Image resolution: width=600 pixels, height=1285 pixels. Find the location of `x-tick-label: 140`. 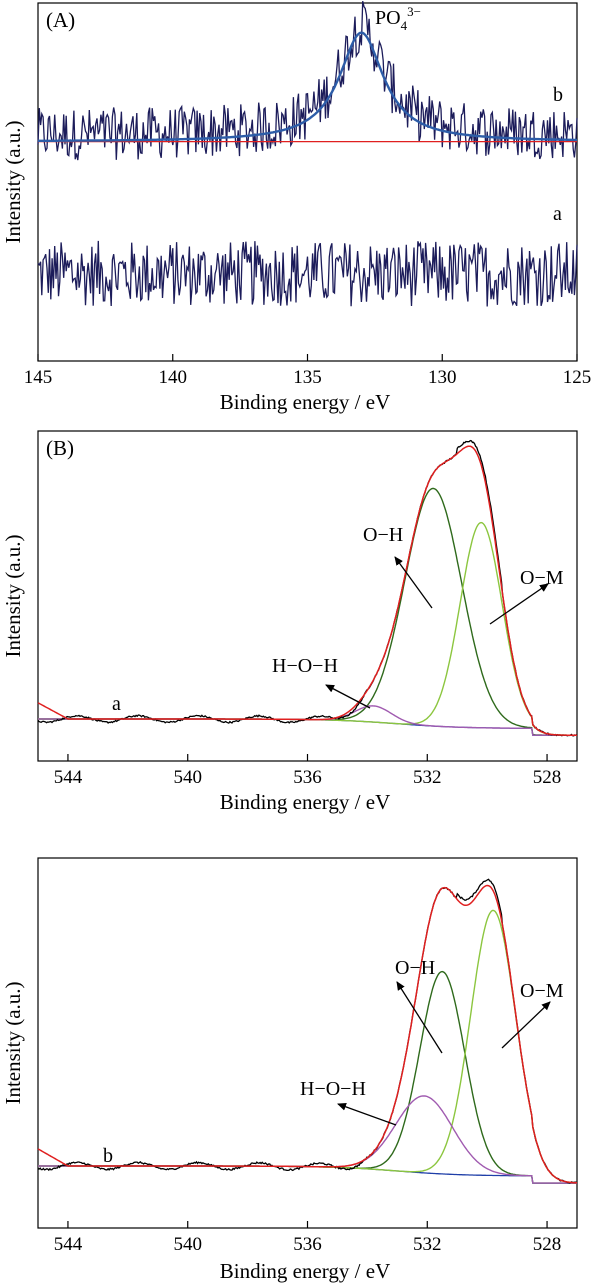

x-tick-label: 140 is located at coordinates (173, 377).